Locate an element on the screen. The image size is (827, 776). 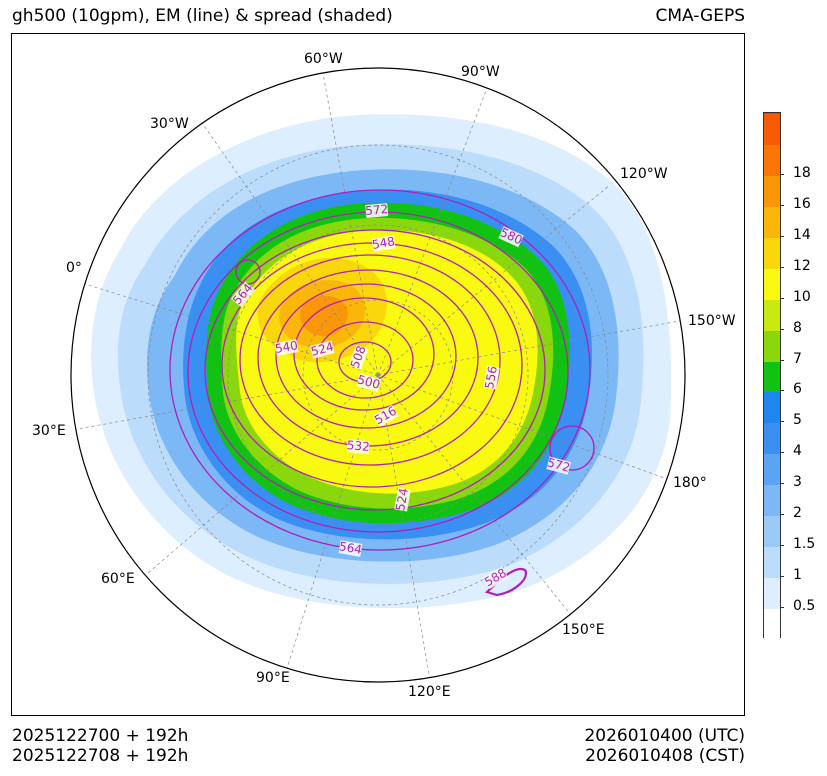
colorbar-label: 16 is located at coordinates (802, 203).